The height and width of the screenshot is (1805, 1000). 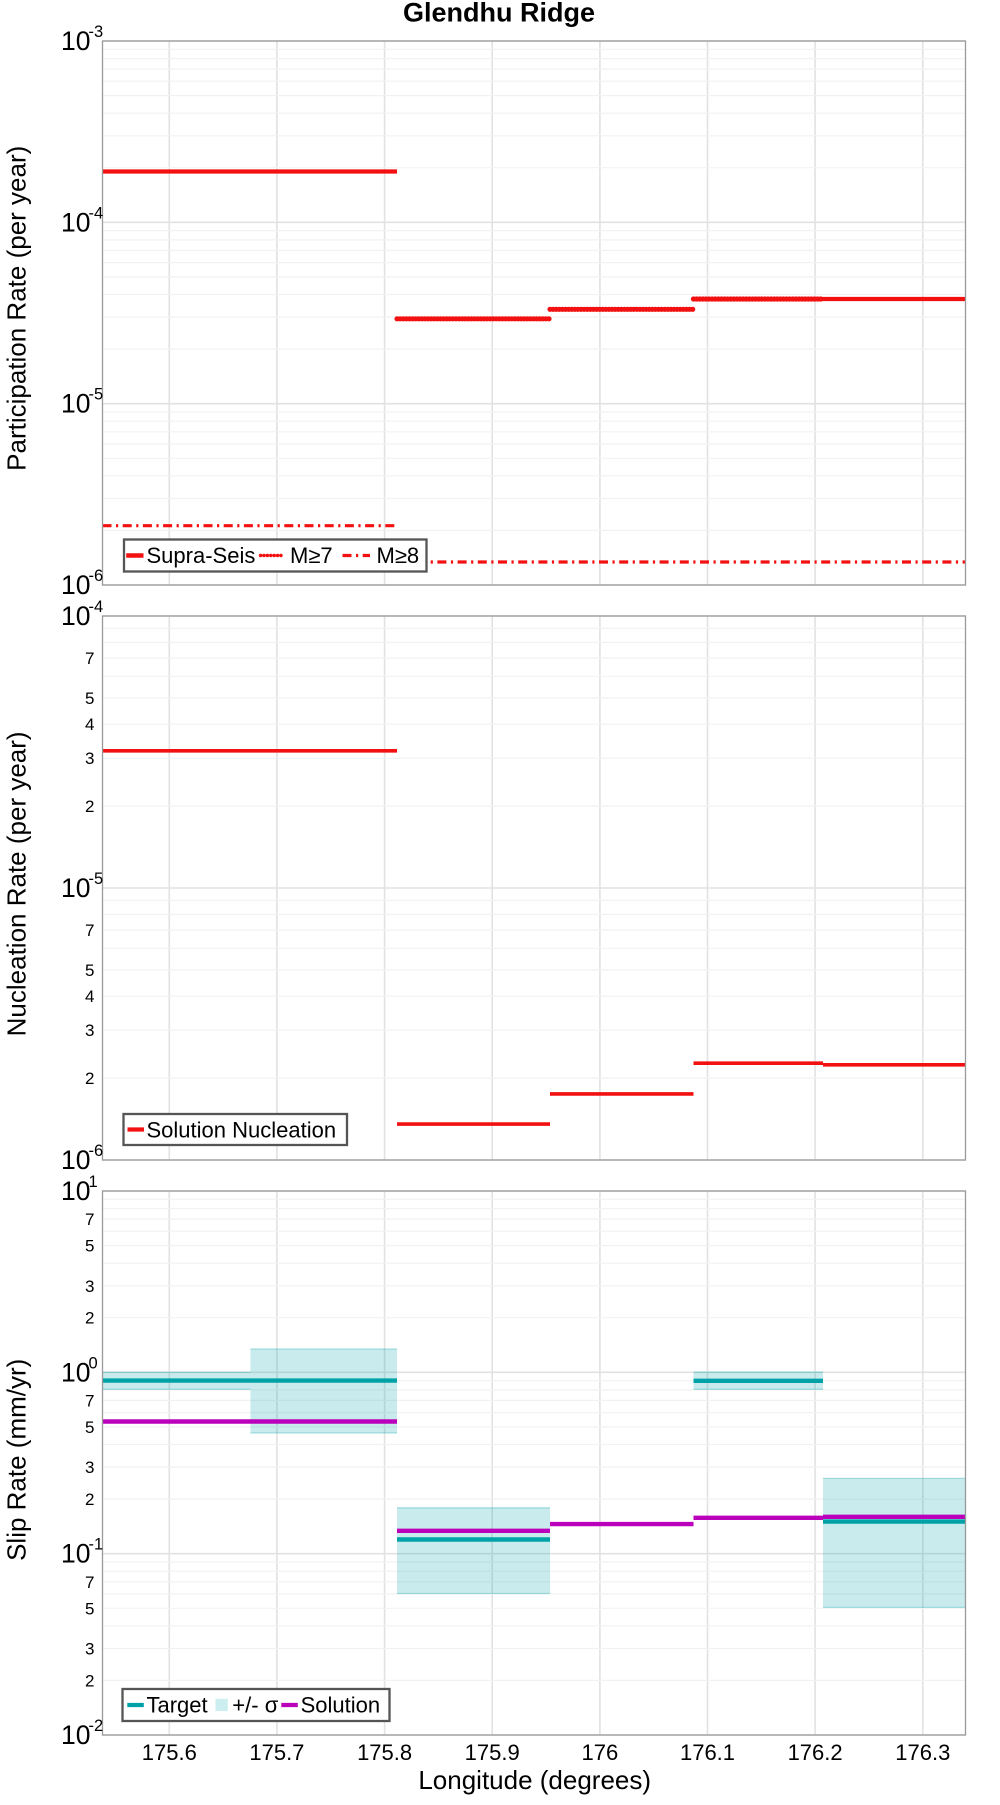 I want to click on svg-text: 175.9, so click(x=492, y=1752).